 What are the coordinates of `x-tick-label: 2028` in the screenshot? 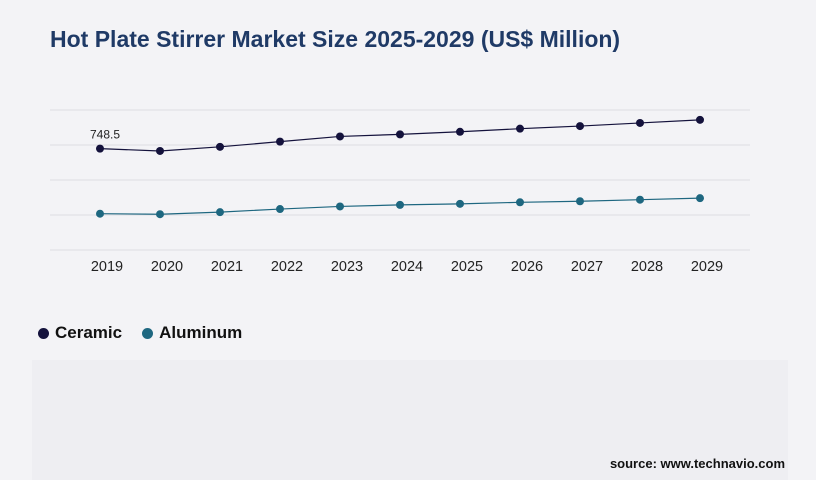 It's located at (647, 267).